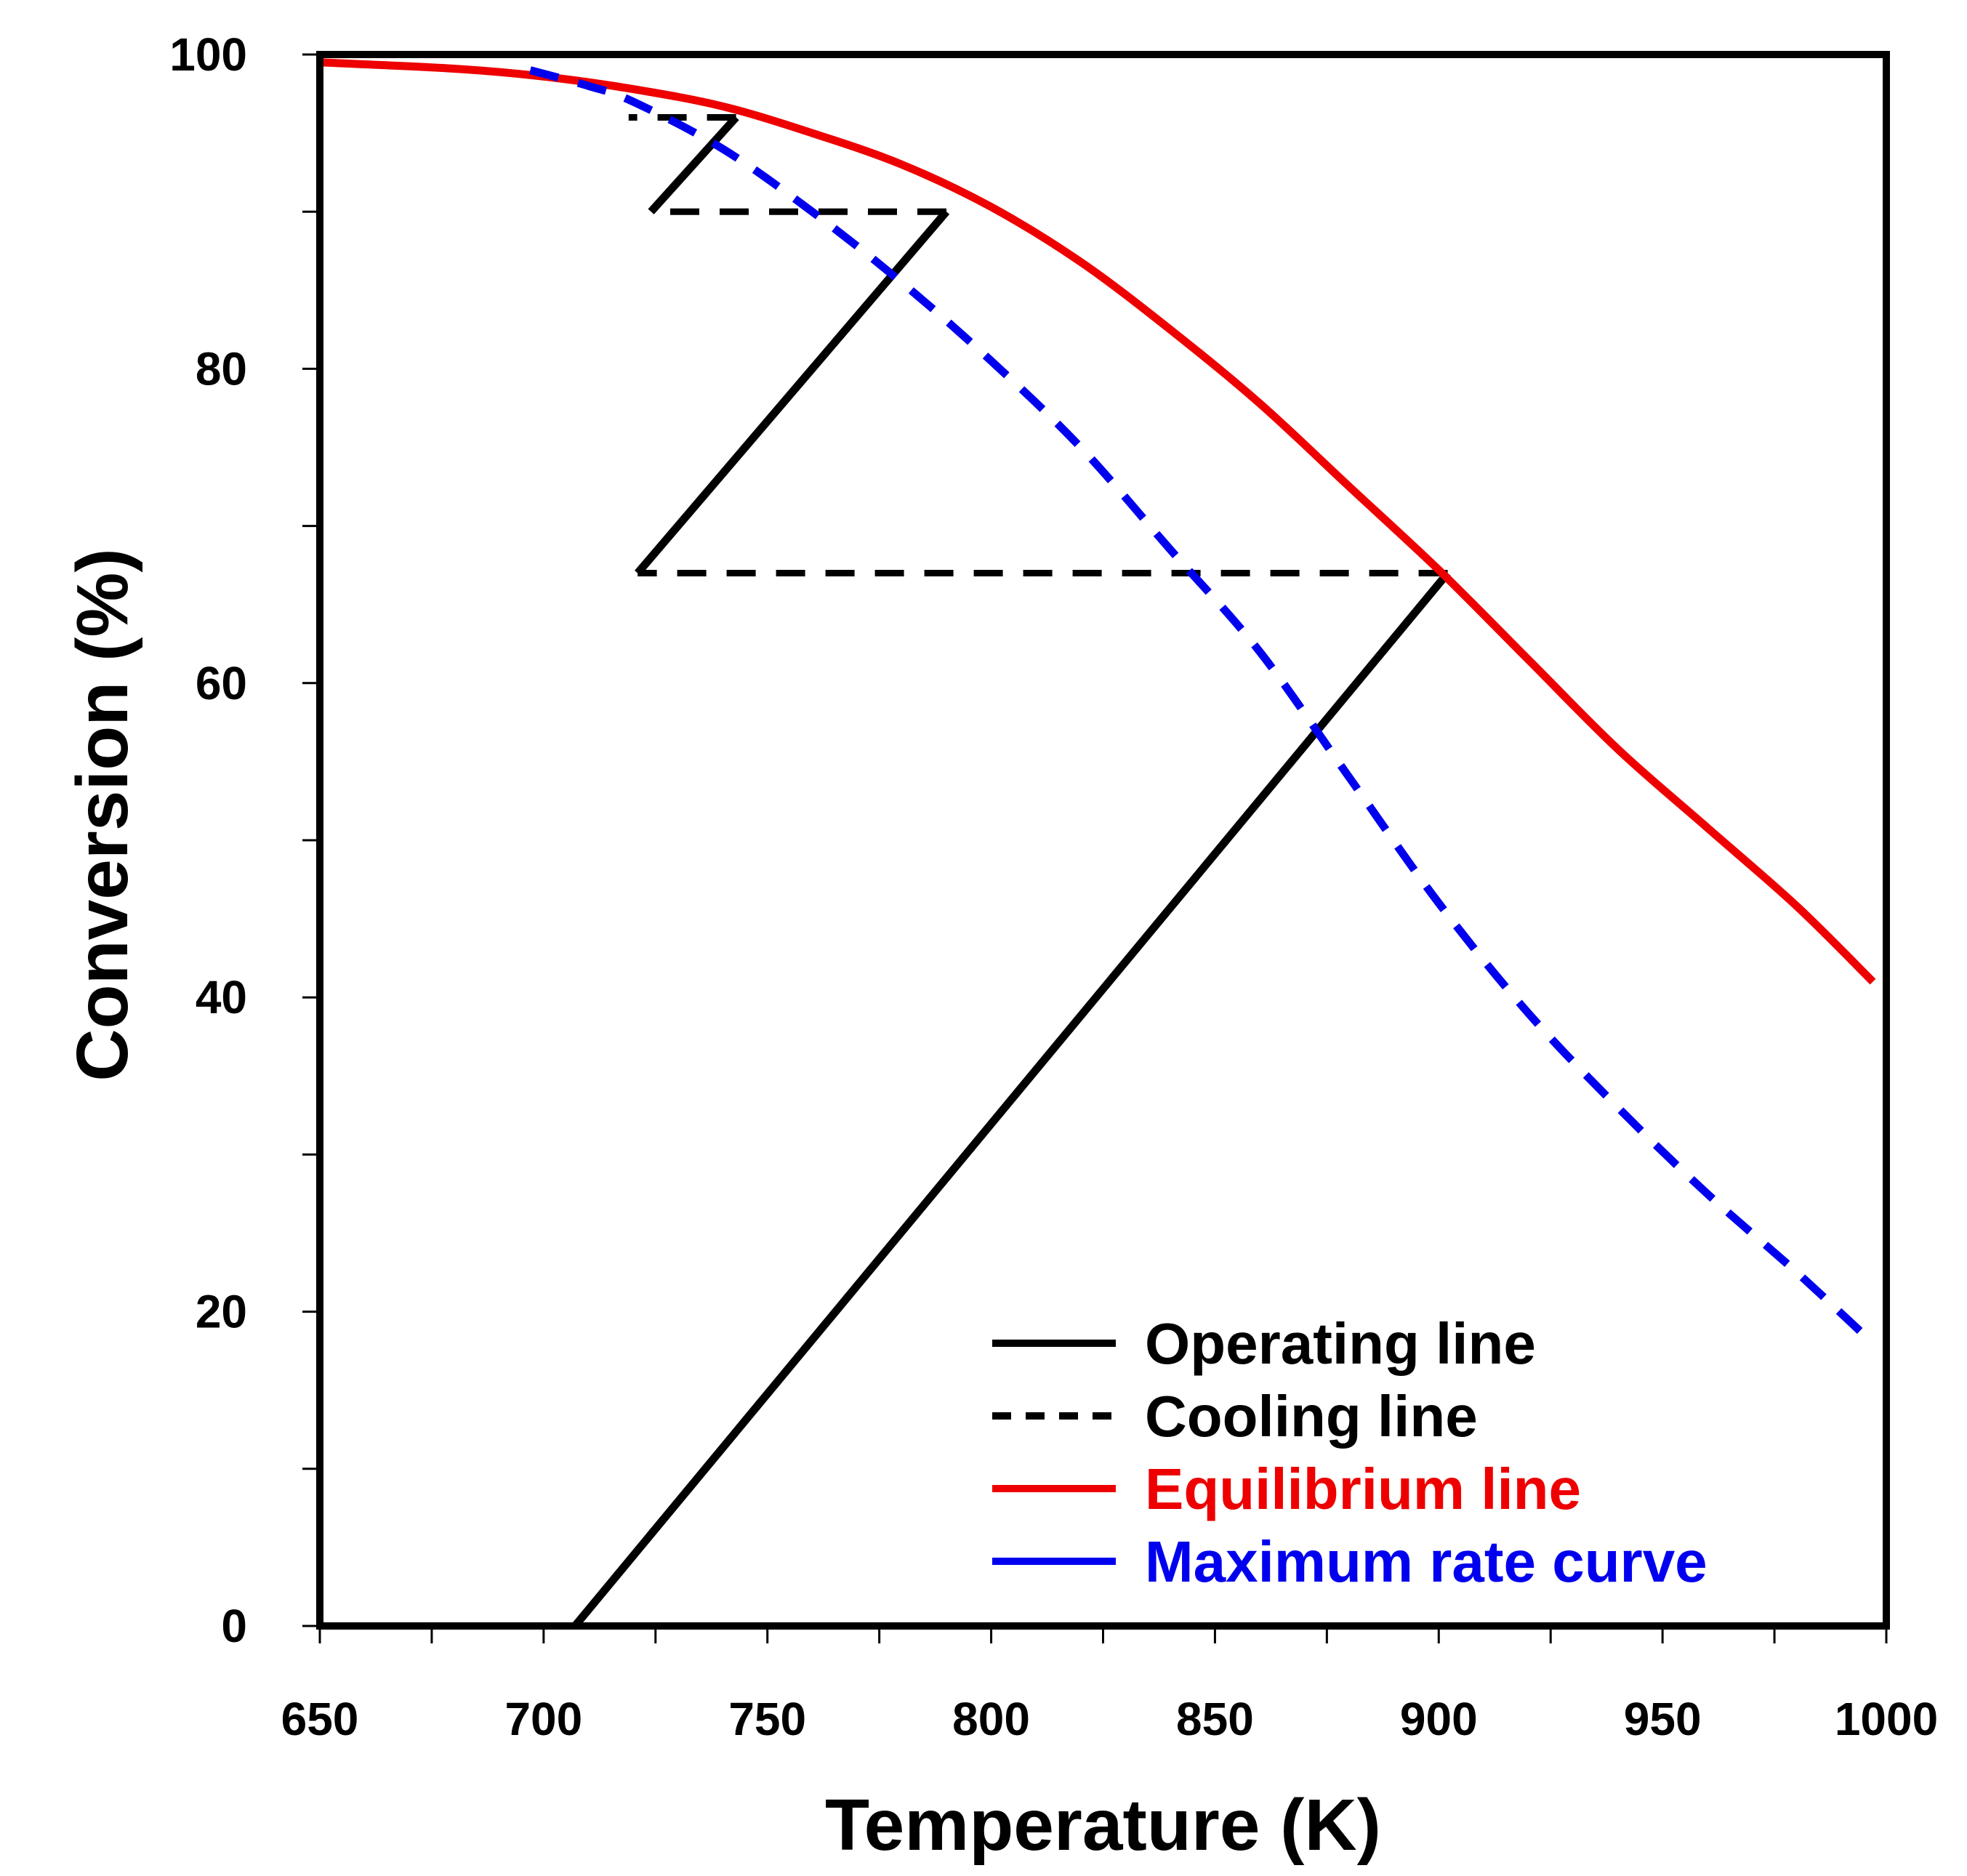  What do you see at coordinates (543, 1719) in the screenshot?
I see `x-tick-label-700: 700` at bounding box center [543, 1719].